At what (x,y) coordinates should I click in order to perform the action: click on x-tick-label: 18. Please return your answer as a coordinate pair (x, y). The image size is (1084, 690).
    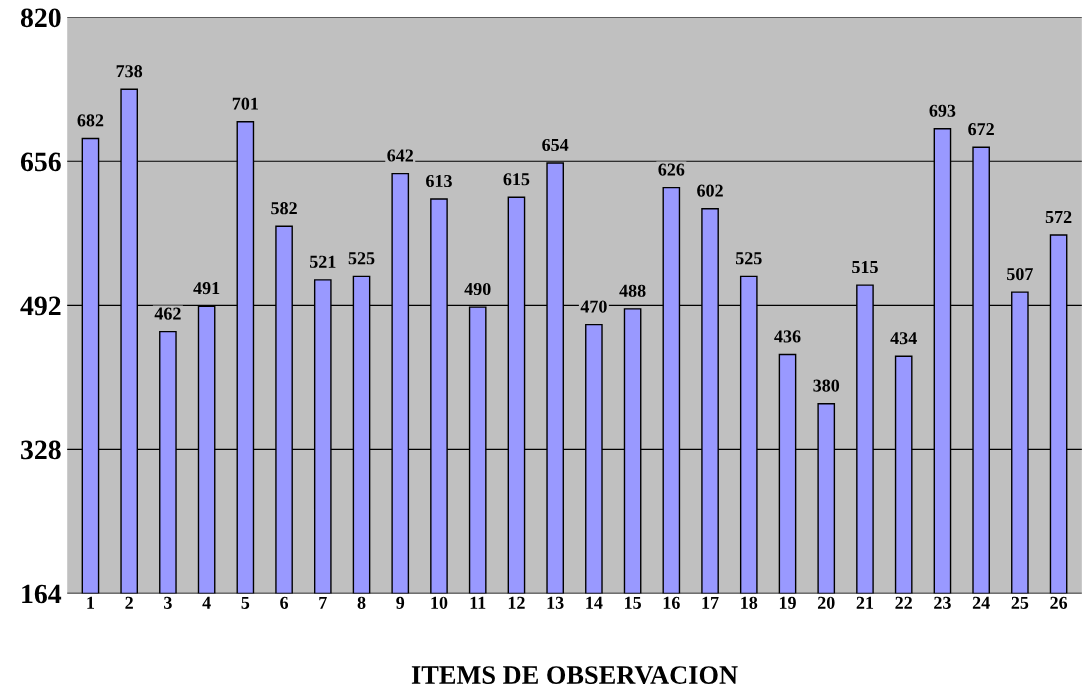
    Looking at the image, I should click on (749, 602).